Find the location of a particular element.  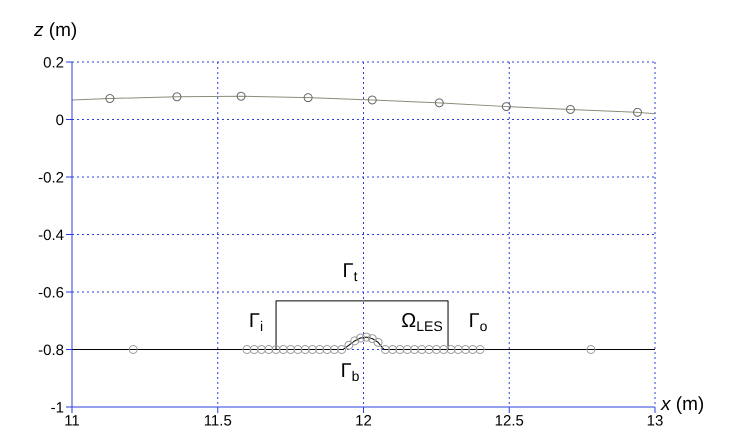

y-tick-label: -0.8 is located at coordinates (51, 350).